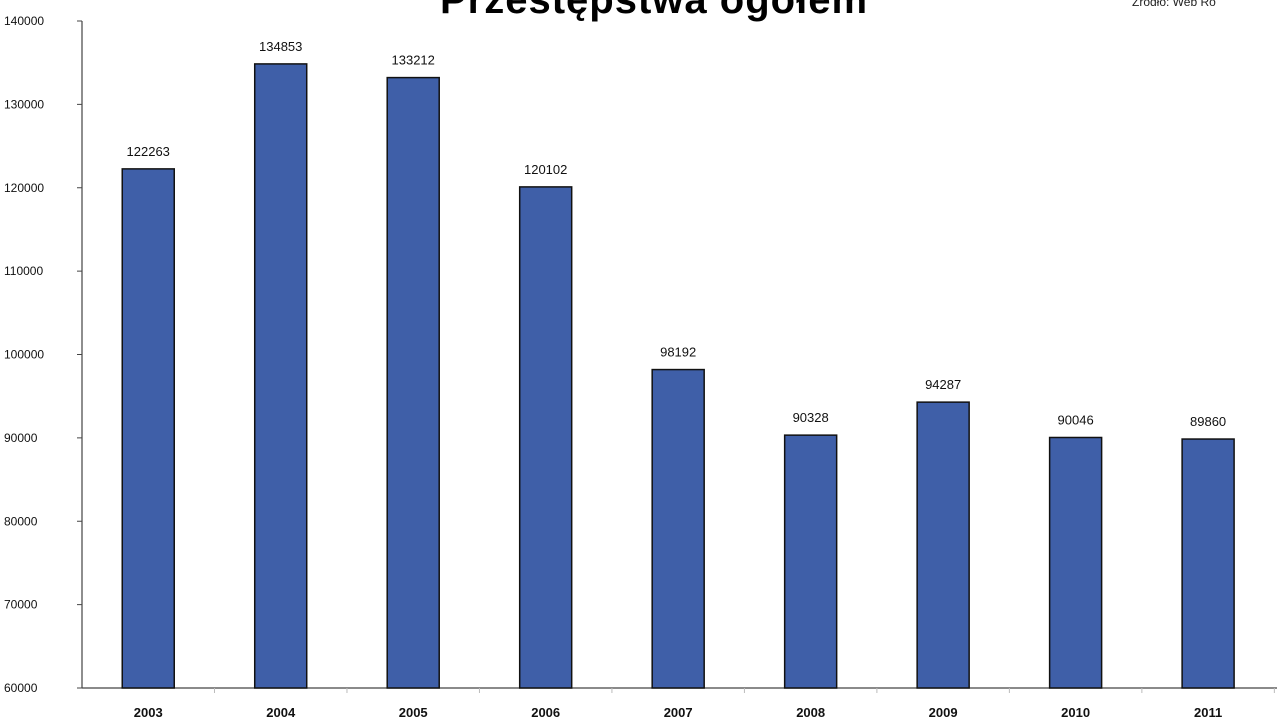 The height and width of the screenshot is (722, 1277). Describe the element at coordinates (413, 712) in the screenshot. I see `x-tick-label: 2005` at that location.